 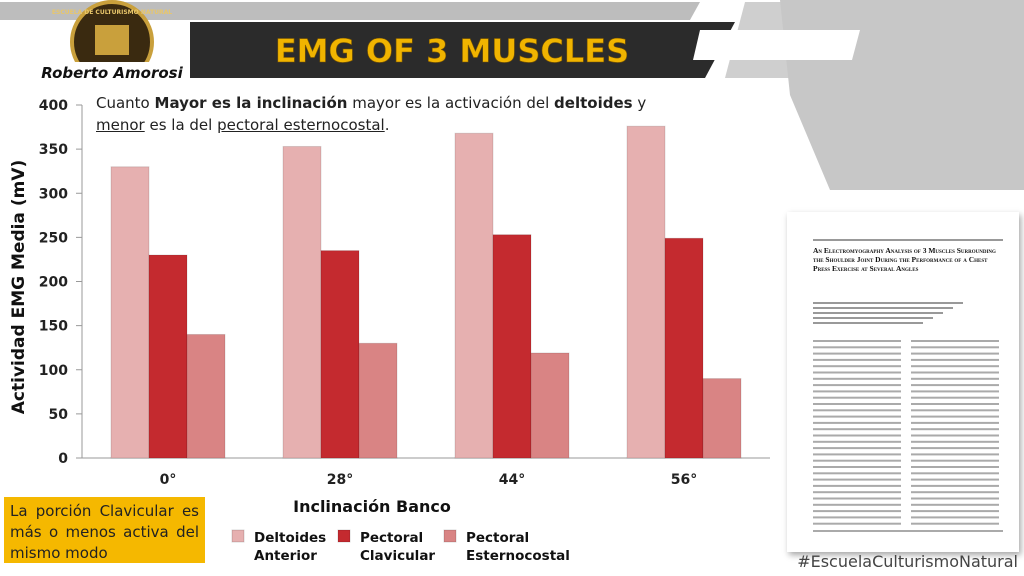 I want to click on annotation-segment: Mayor es la inclinación, so click(x=251, y=103).